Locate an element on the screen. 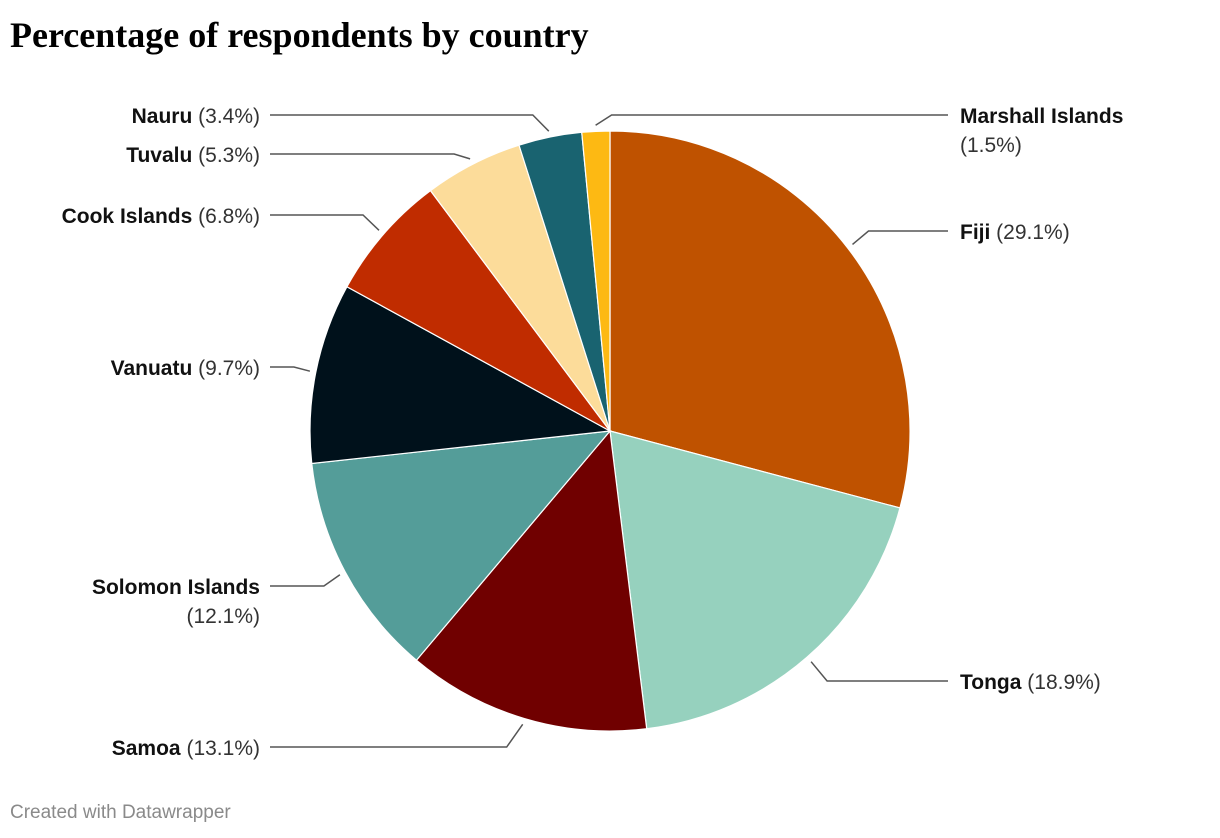 The width and height of the screenshot is (1220, 838). label-name: Tuvalu is located at coordinates (159, 155).